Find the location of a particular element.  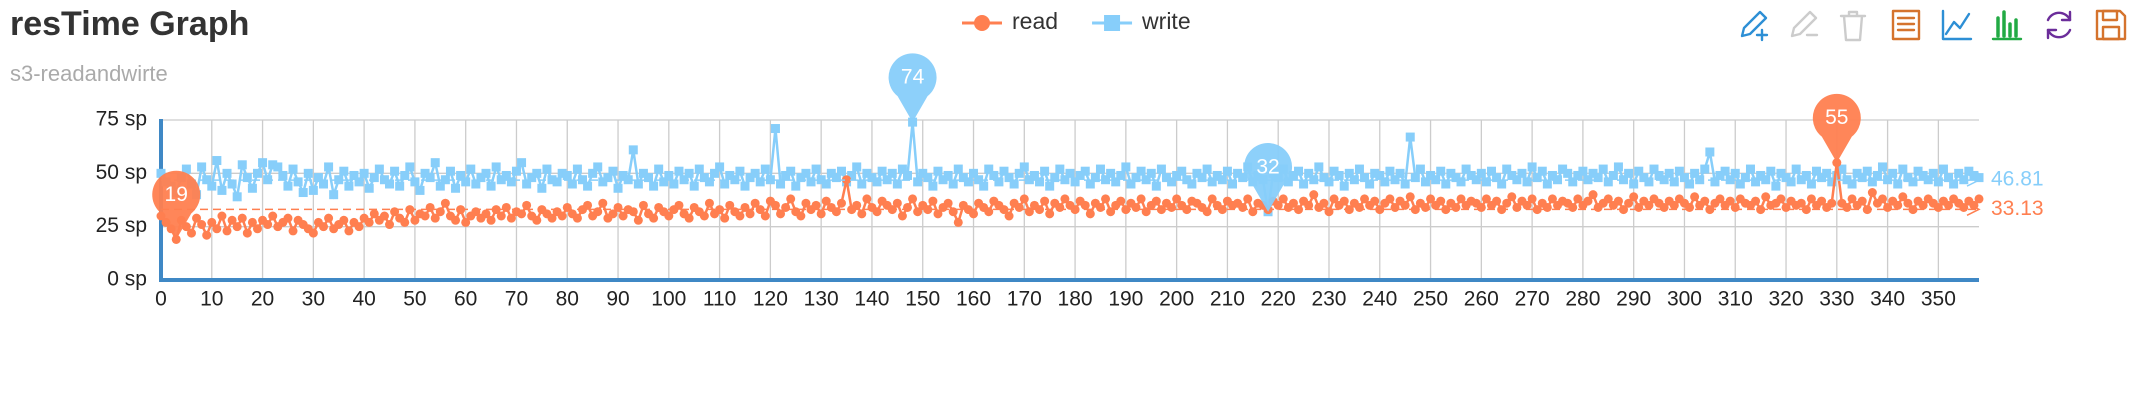

tool-restore is located at coordinates (2059, 25).